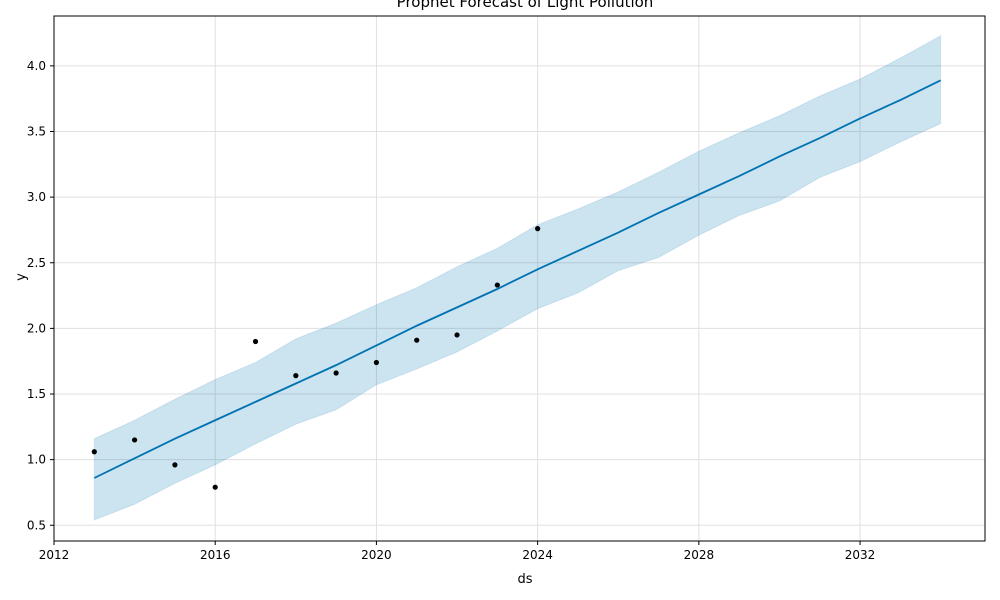 Image resolution: width=1000 pixels, height=600 pixels. Describe the element at coordinates (457, 551) in the screenshot. I see `x-ticks-layer: 2012 2016 2020 2024 2028 2032` at that location.